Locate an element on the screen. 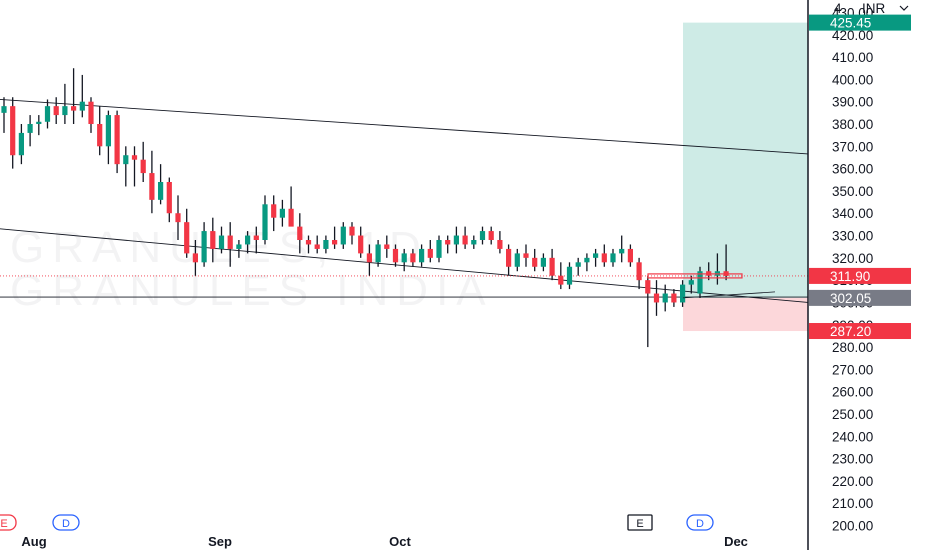 Image resolution: width=932 pixels, height=550 pixels. axis-tick-420: 420.00 is located at coordinates (852, 35).